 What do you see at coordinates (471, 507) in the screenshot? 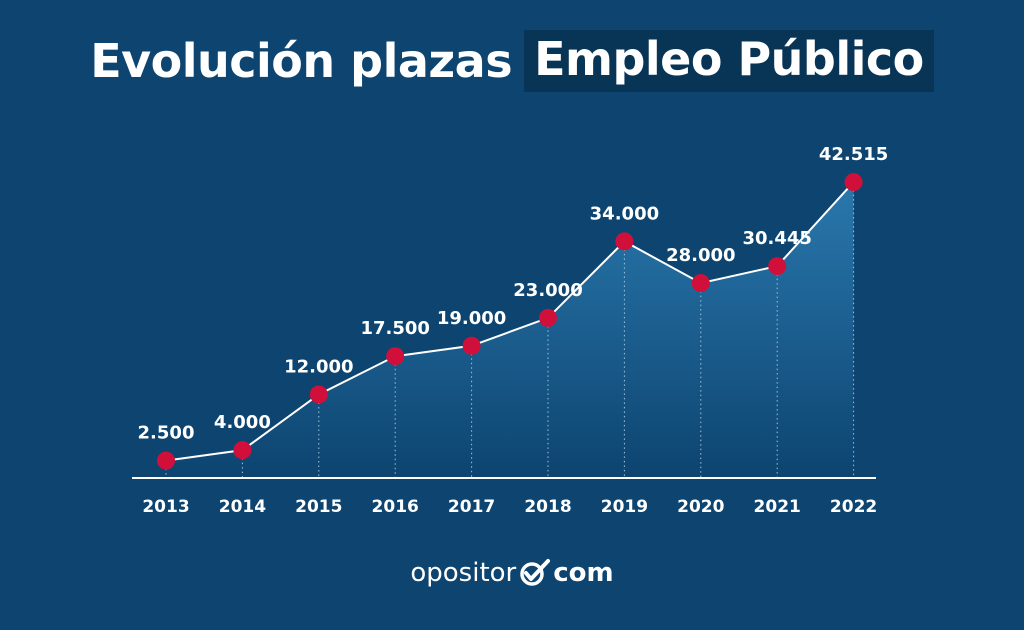
I see `x-tick-label: 2017` at bounding box center [471, 507].